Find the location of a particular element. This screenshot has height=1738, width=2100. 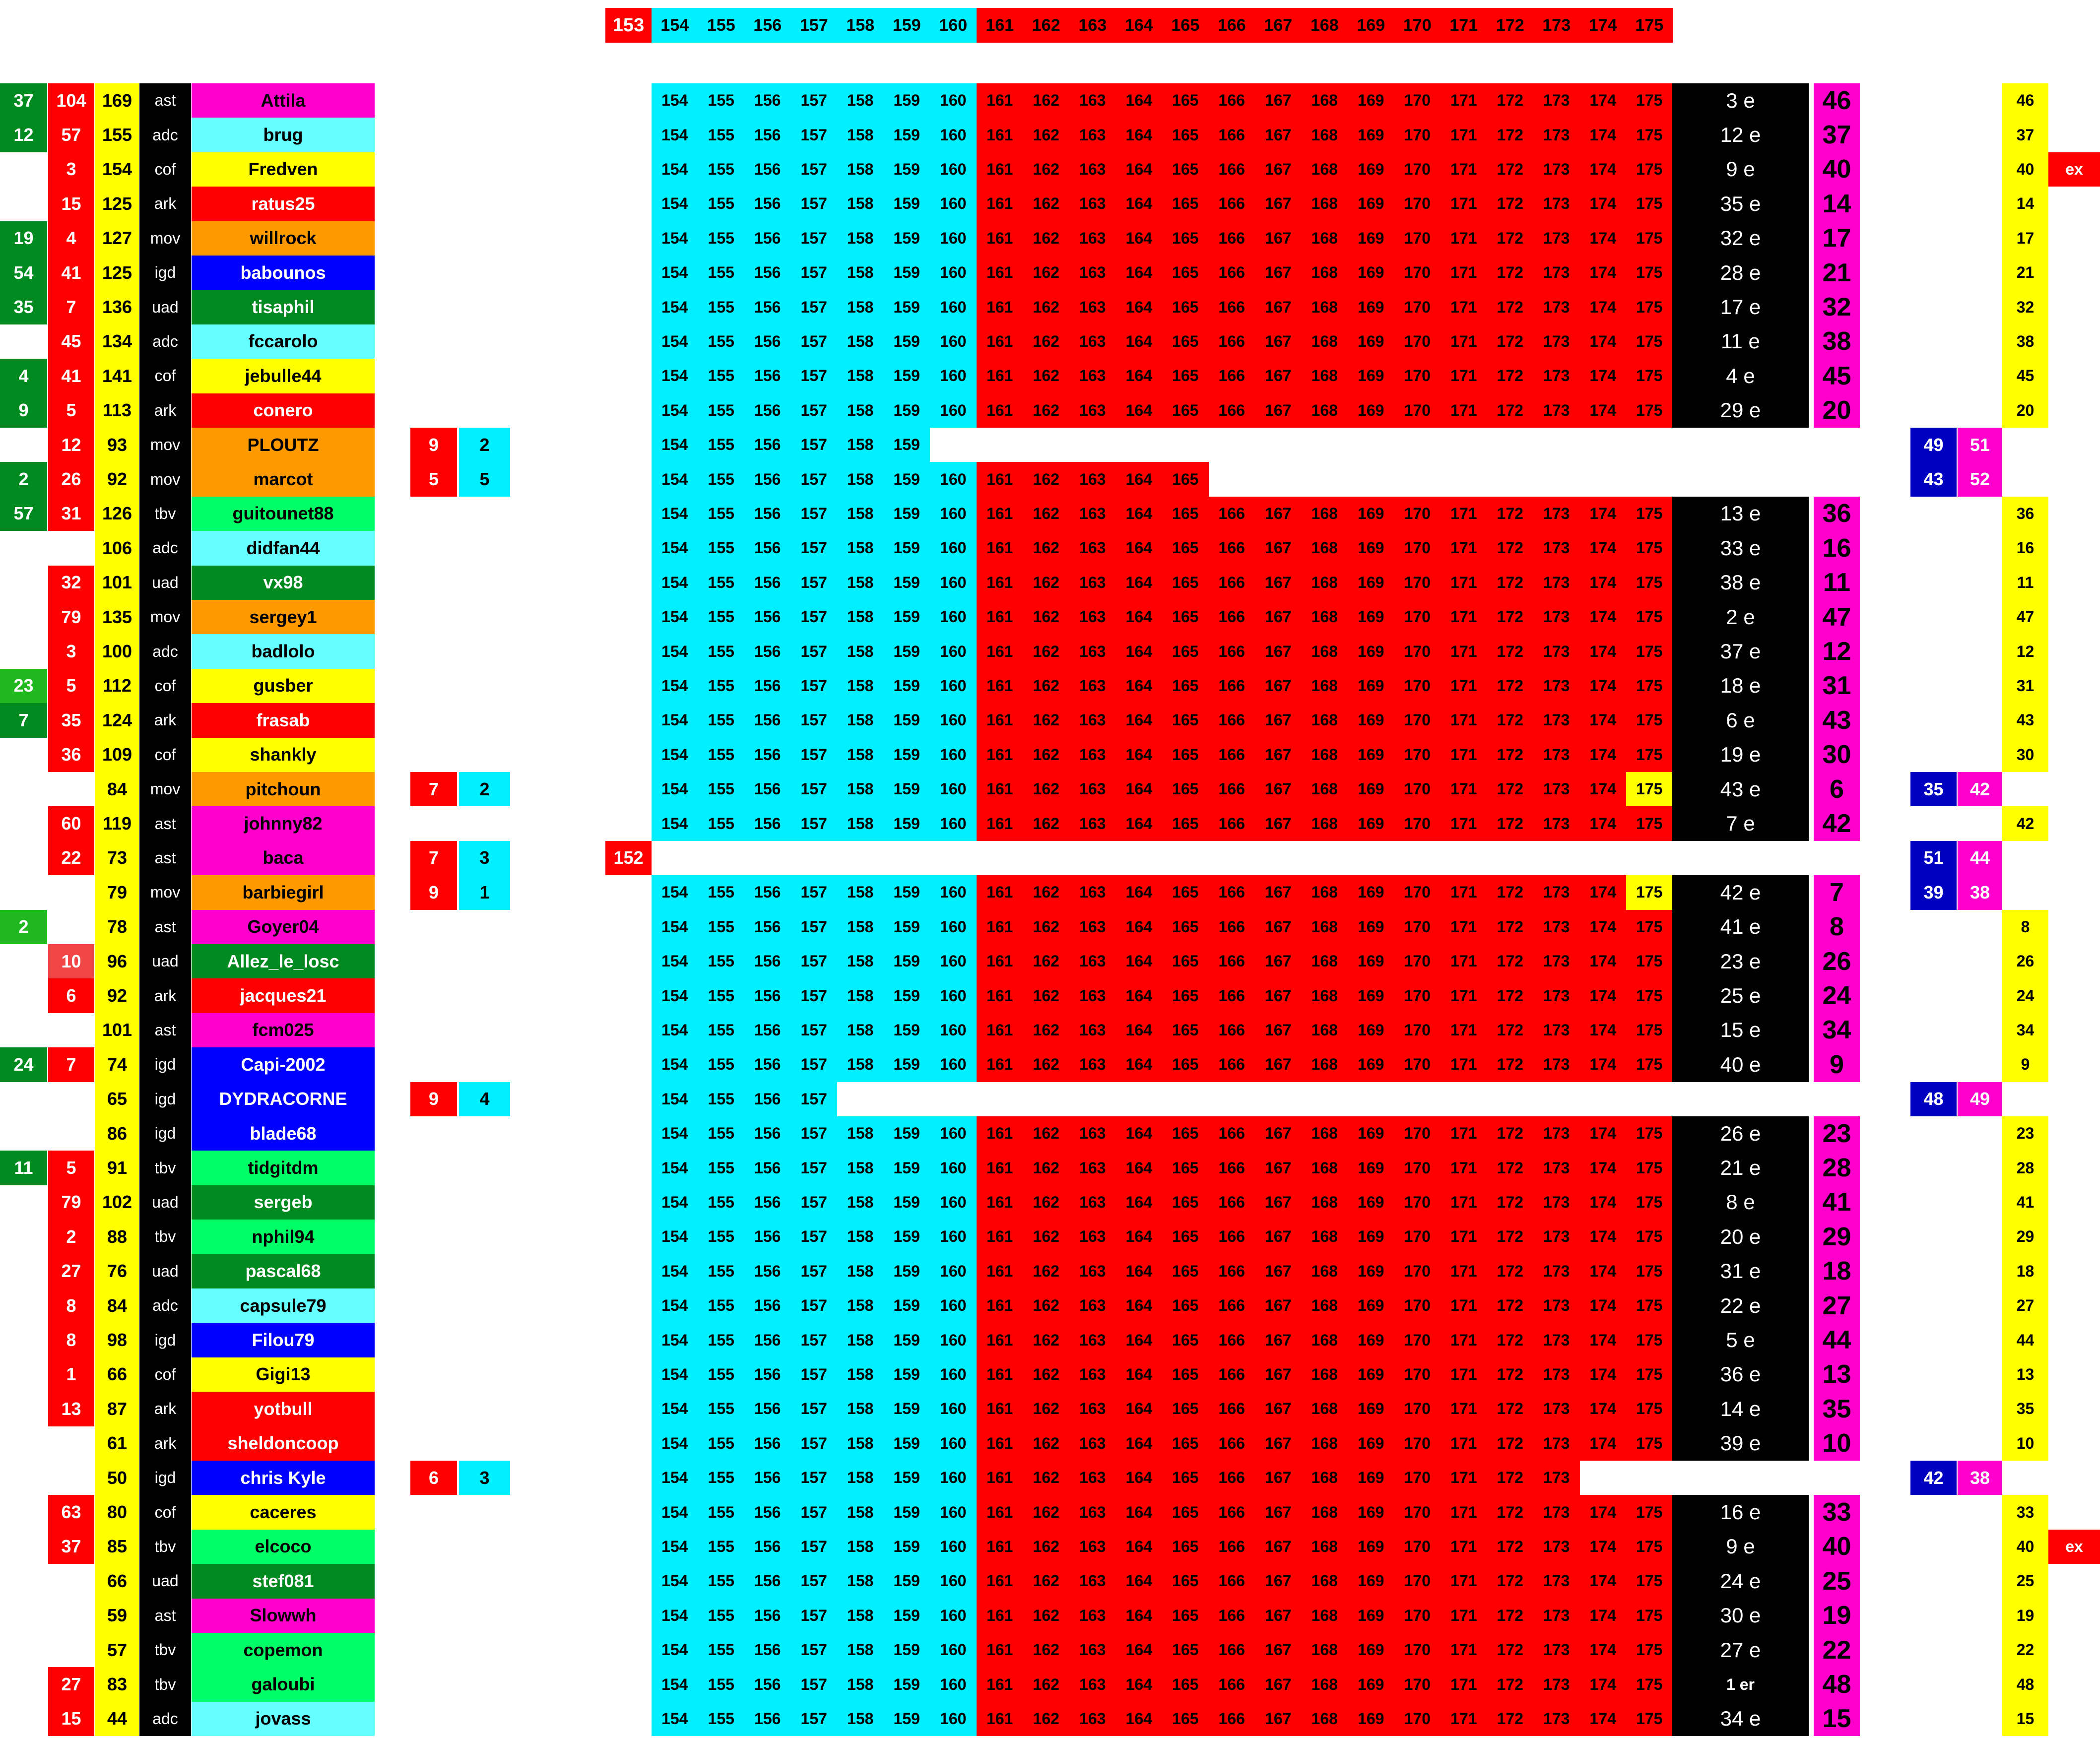

green-count: 4 is located at coordinates (23, 376).